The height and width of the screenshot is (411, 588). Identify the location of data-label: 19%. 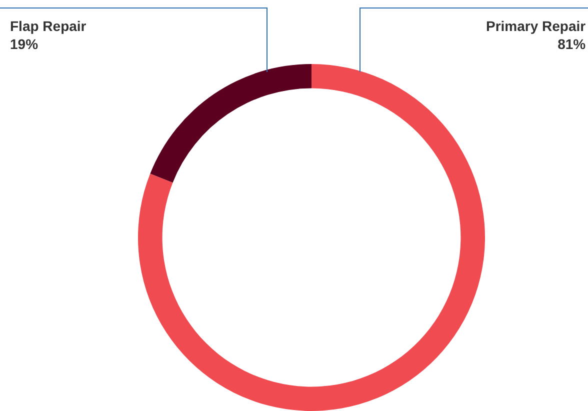
(24, 44).